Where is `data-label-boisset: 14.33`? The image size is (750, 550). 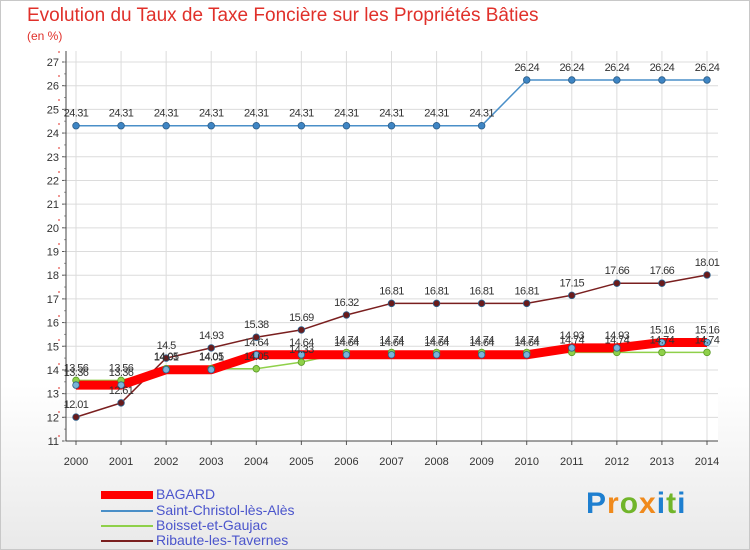 data-label-boisset: 14.33 is located at coordinates (301, 350).